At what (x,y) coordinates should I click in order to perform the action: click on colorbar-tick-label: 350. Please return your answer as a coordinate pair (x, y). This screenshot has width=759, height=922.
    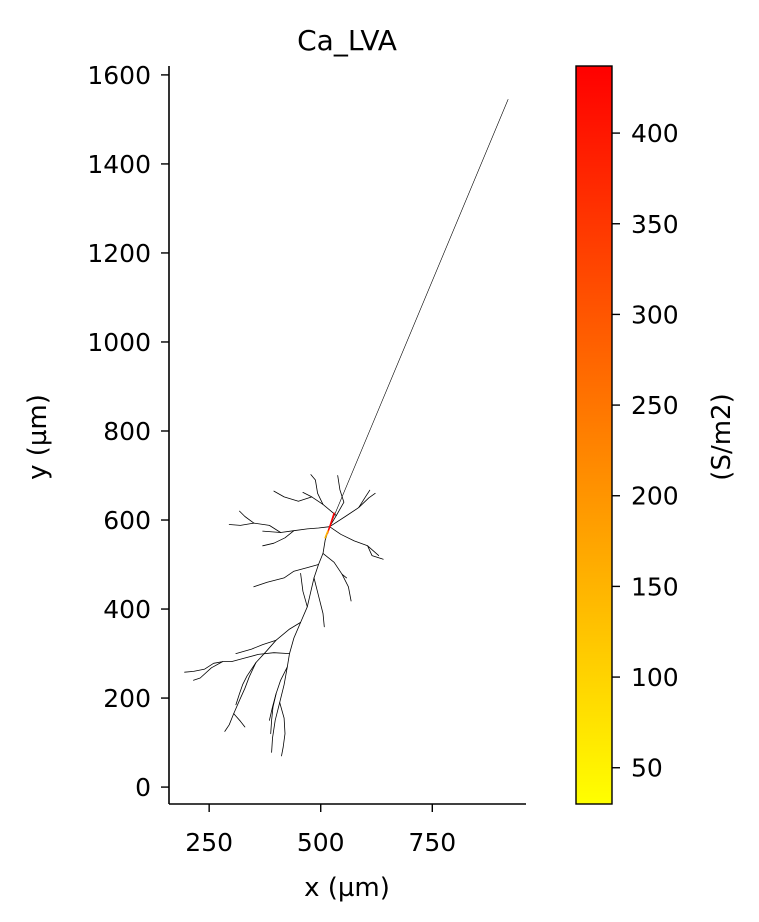
    Looking at the image, I should click on (655, 224).